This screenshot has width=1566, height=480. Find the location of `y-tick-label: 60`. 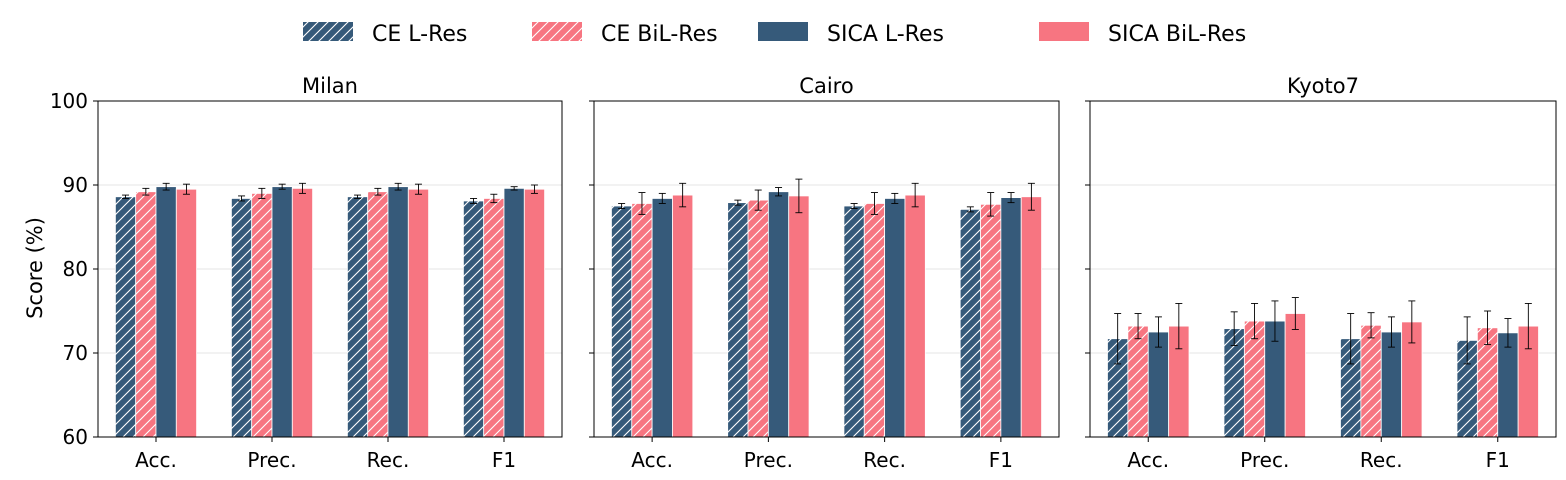

y-tick-label: 60 is located at coordinates (75, 437).